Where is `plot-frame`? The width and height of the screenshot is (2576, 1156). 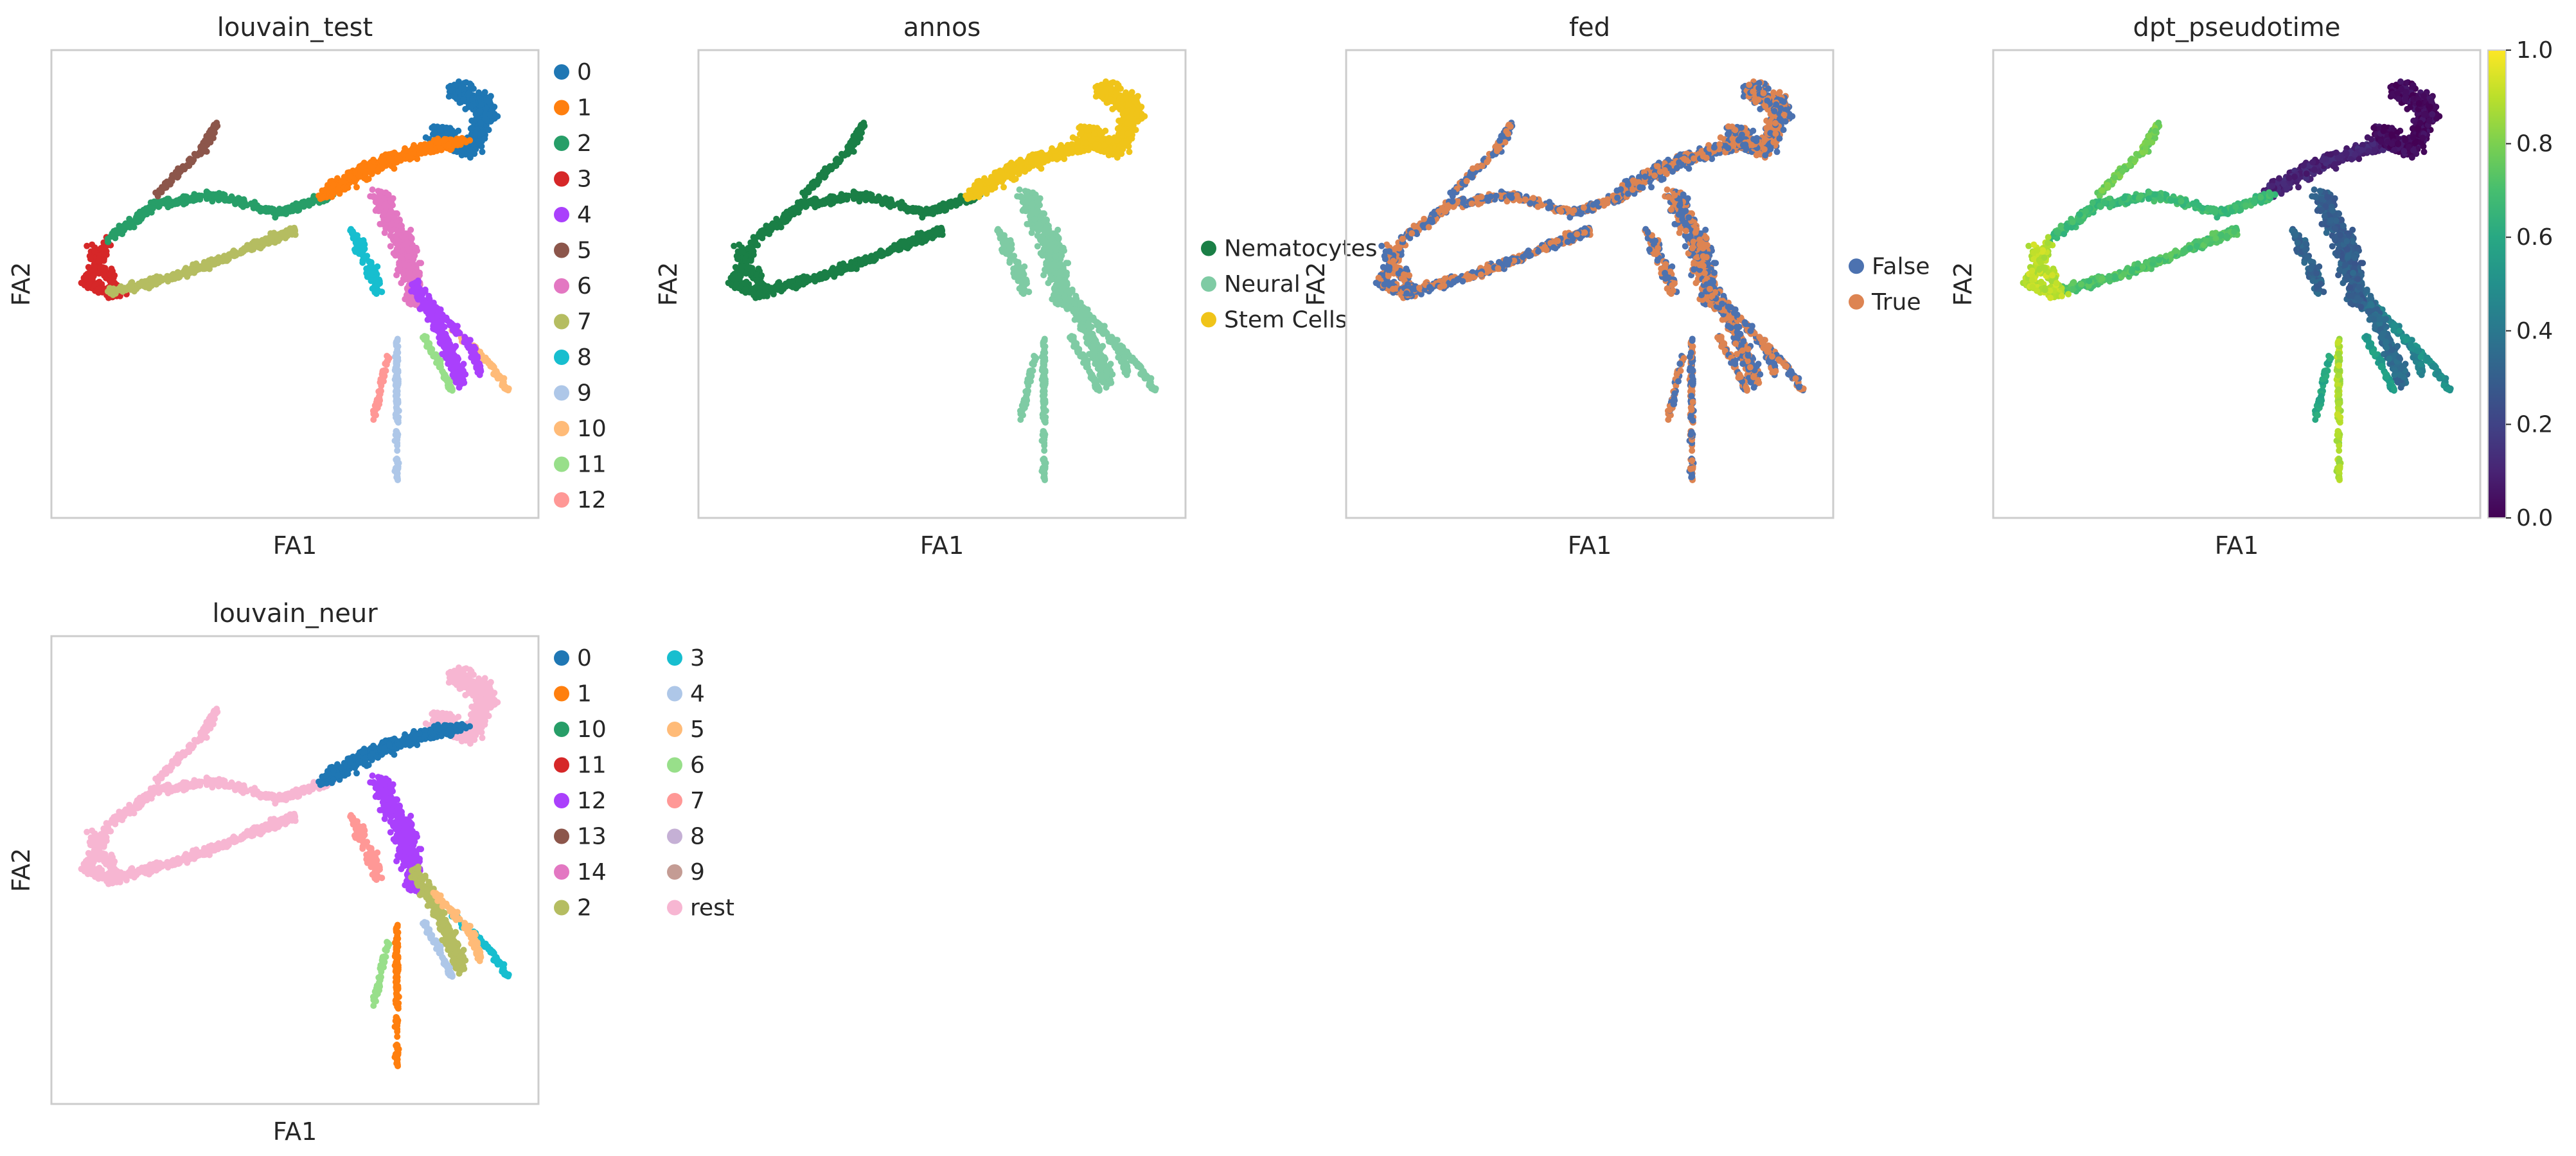
plot-frame is located at coordinates (295, 284).